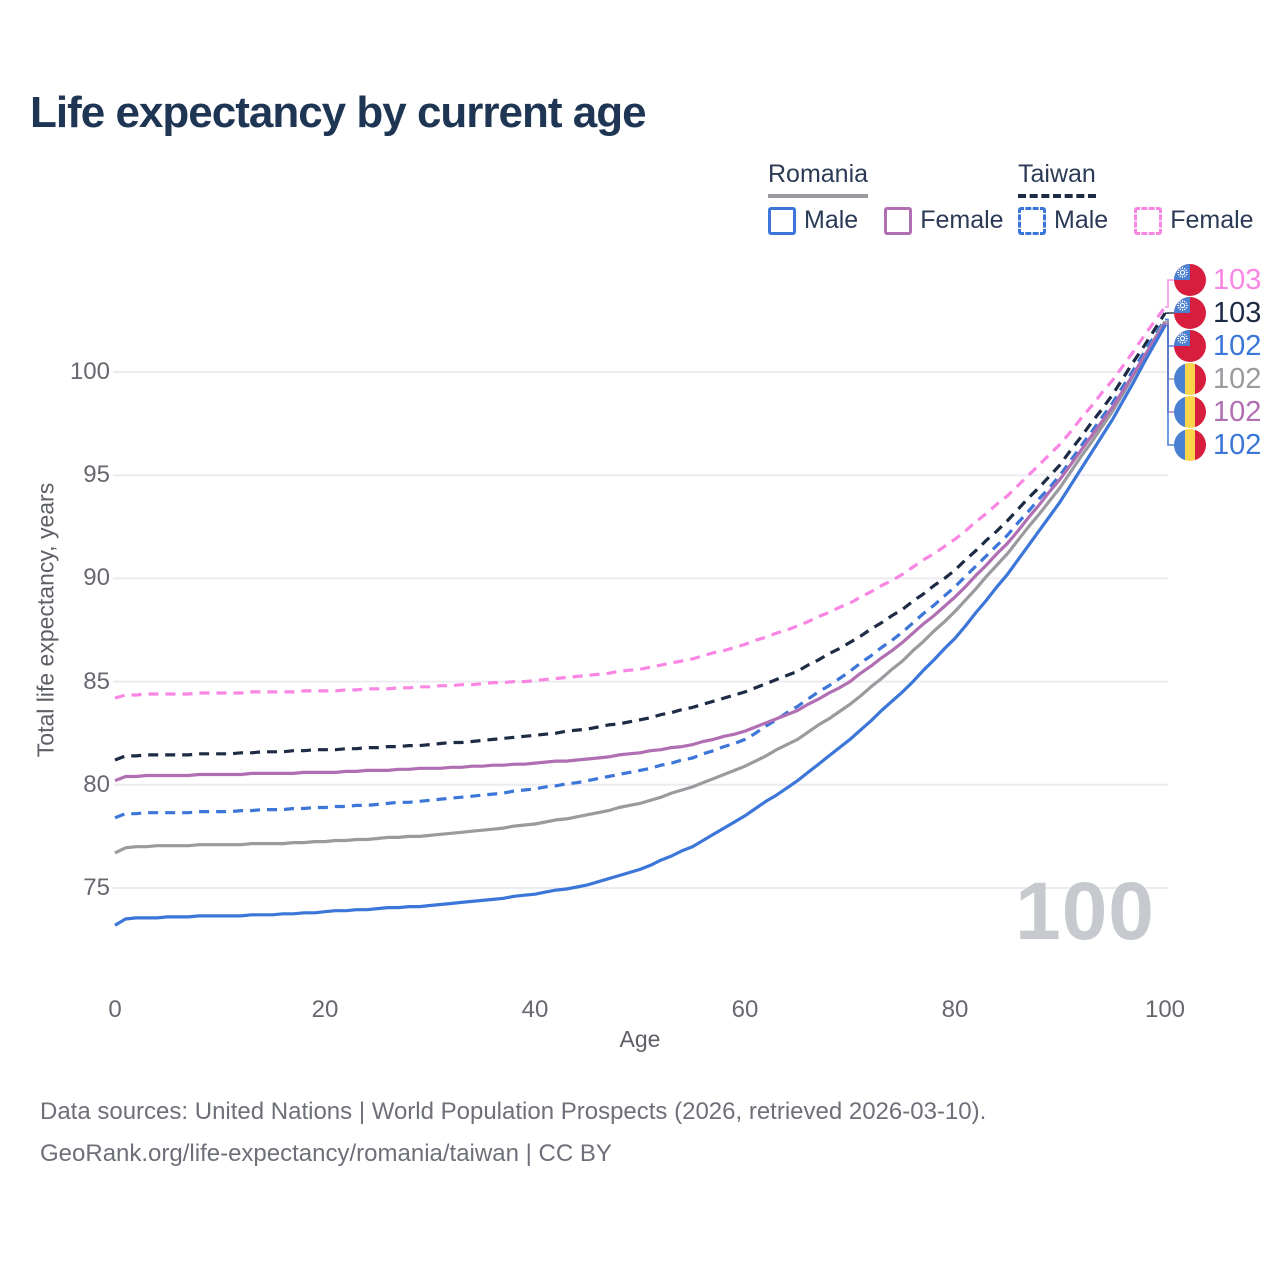 The height and width of the screenshot is (1280, 1280). I want to click on age-watermark: 100, so click(1085, 911).